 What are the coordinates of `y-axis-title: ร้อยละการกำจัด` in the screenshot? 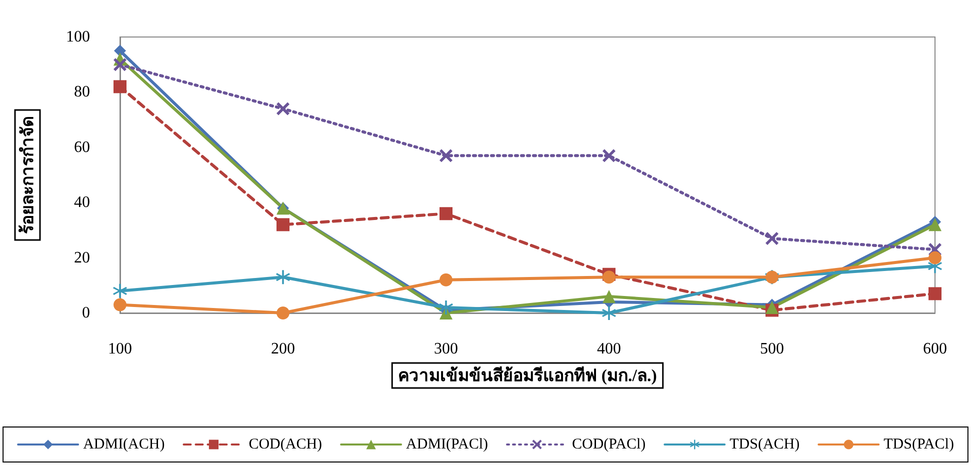 It's located at (27, 175).